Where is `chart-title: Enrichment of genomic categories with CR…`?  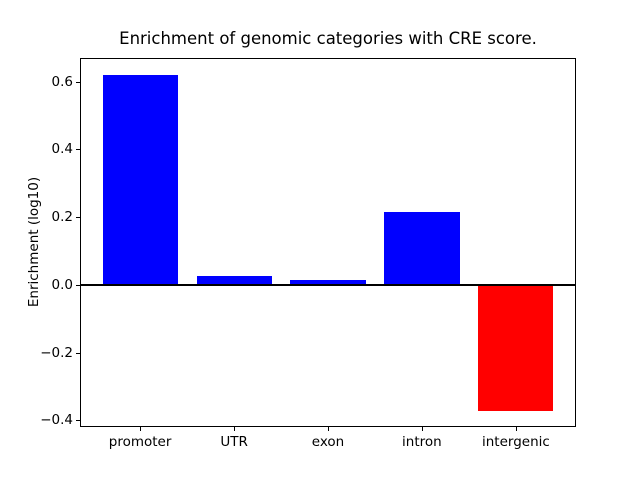
chart-title: Enrichment of genomic categories with CR… is located at coordinates (328, 38).